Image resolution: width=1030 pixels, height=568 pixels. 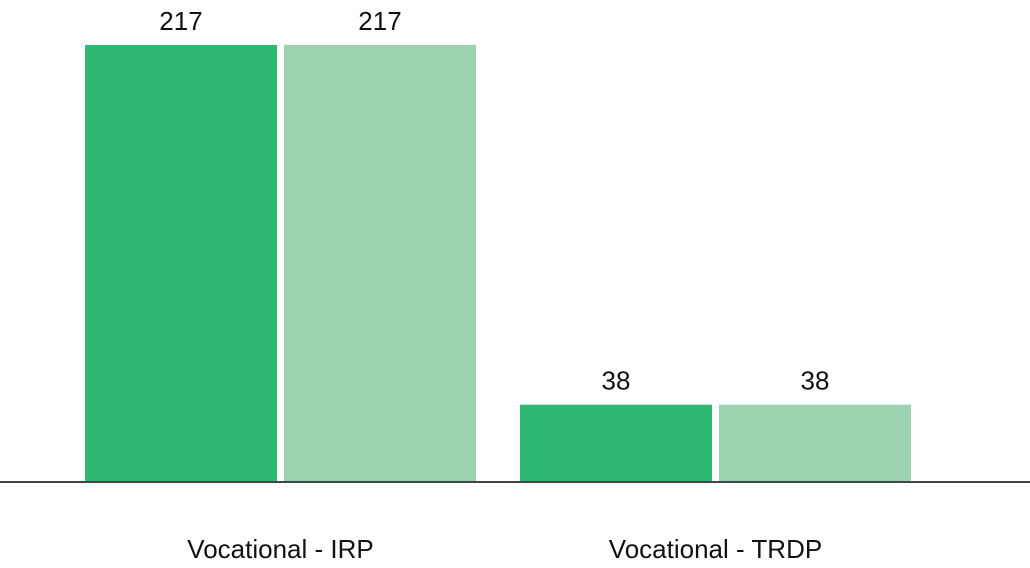 What do you see at coordinates (715, 548) in the screenshot?
I see `x-tick-label: Vocational - TRDP` at bounding box center [715, 548].